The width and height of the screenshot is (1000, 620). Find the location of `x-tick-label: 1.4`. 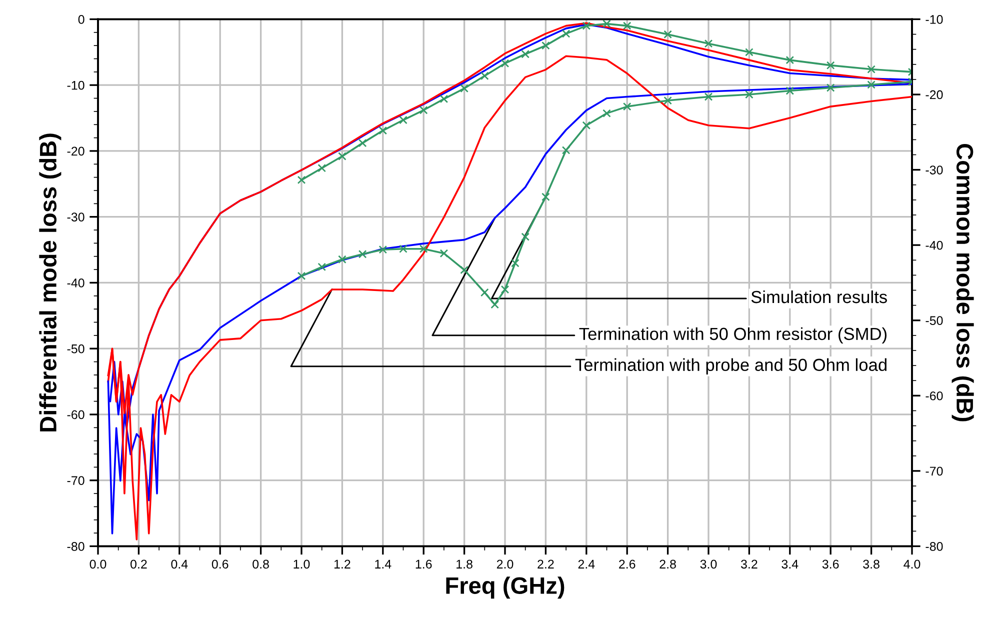

x-tick-label: 1.4 is located at coordinates (383, 564).